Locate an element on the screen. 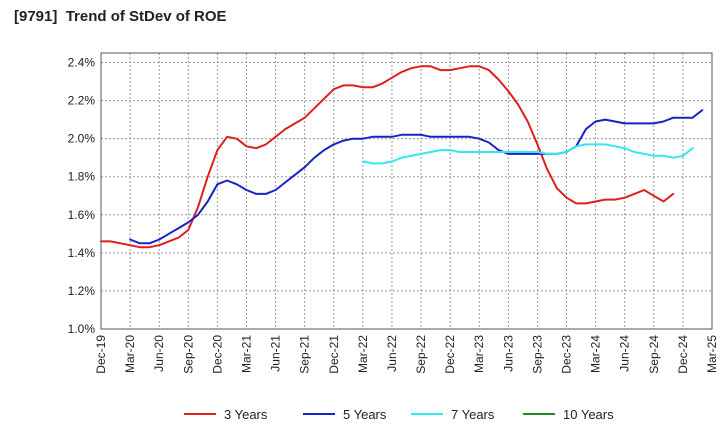 The image size is (720, 440). x-tick-label: Sep-23 is located at coordinates (537, 354).